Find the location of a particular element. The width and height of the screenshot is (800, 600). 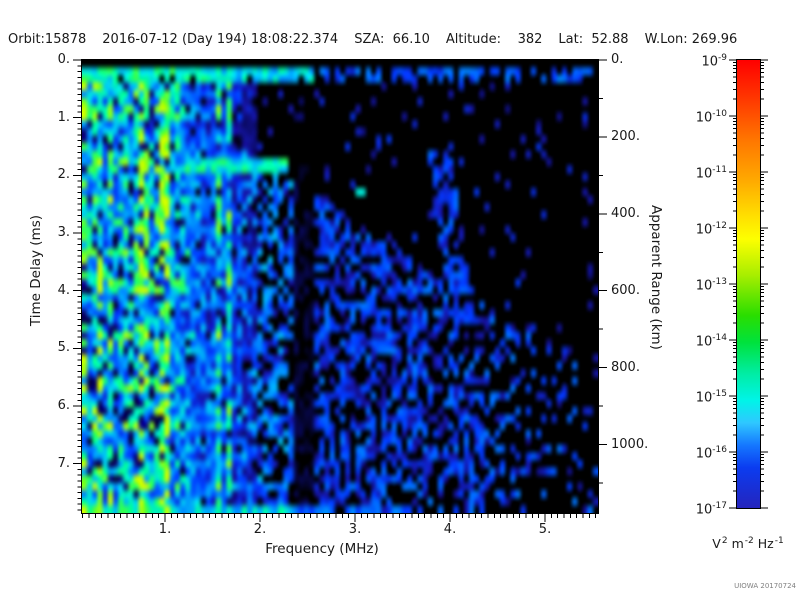

y-tick-label: 2. is located at coordinates (63, 175).